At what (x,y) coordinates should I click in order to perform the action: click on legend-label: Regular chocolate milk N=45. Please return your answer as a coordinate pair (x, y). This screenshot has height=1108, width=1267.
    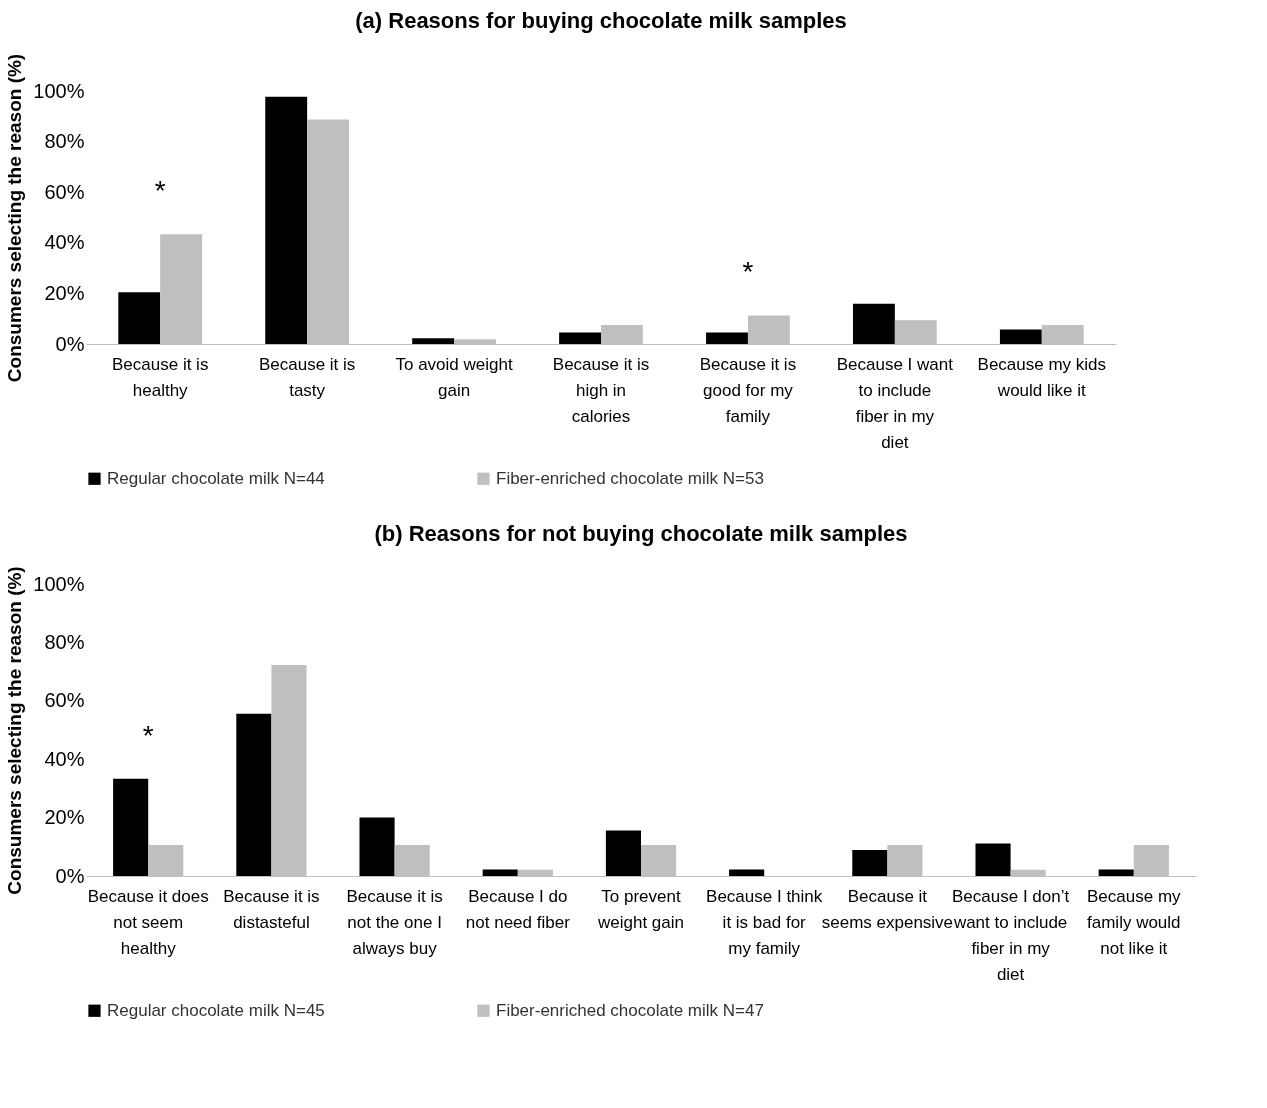
    Looking at the image, I should click on (216, 1010).